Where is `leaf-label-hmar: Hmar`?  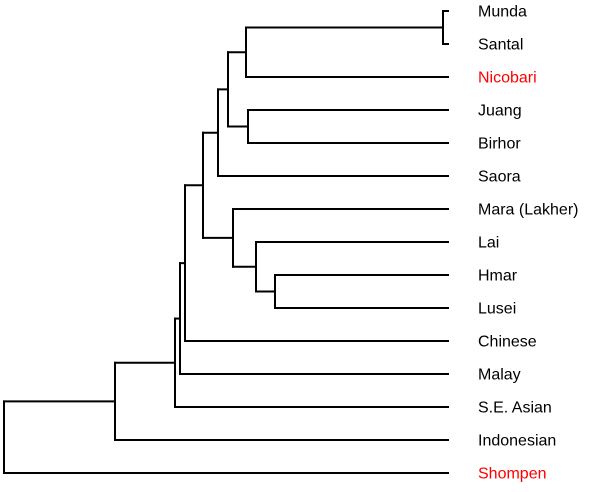
leaf-label-hmar: Hmar is located at coordinates (498, 276).